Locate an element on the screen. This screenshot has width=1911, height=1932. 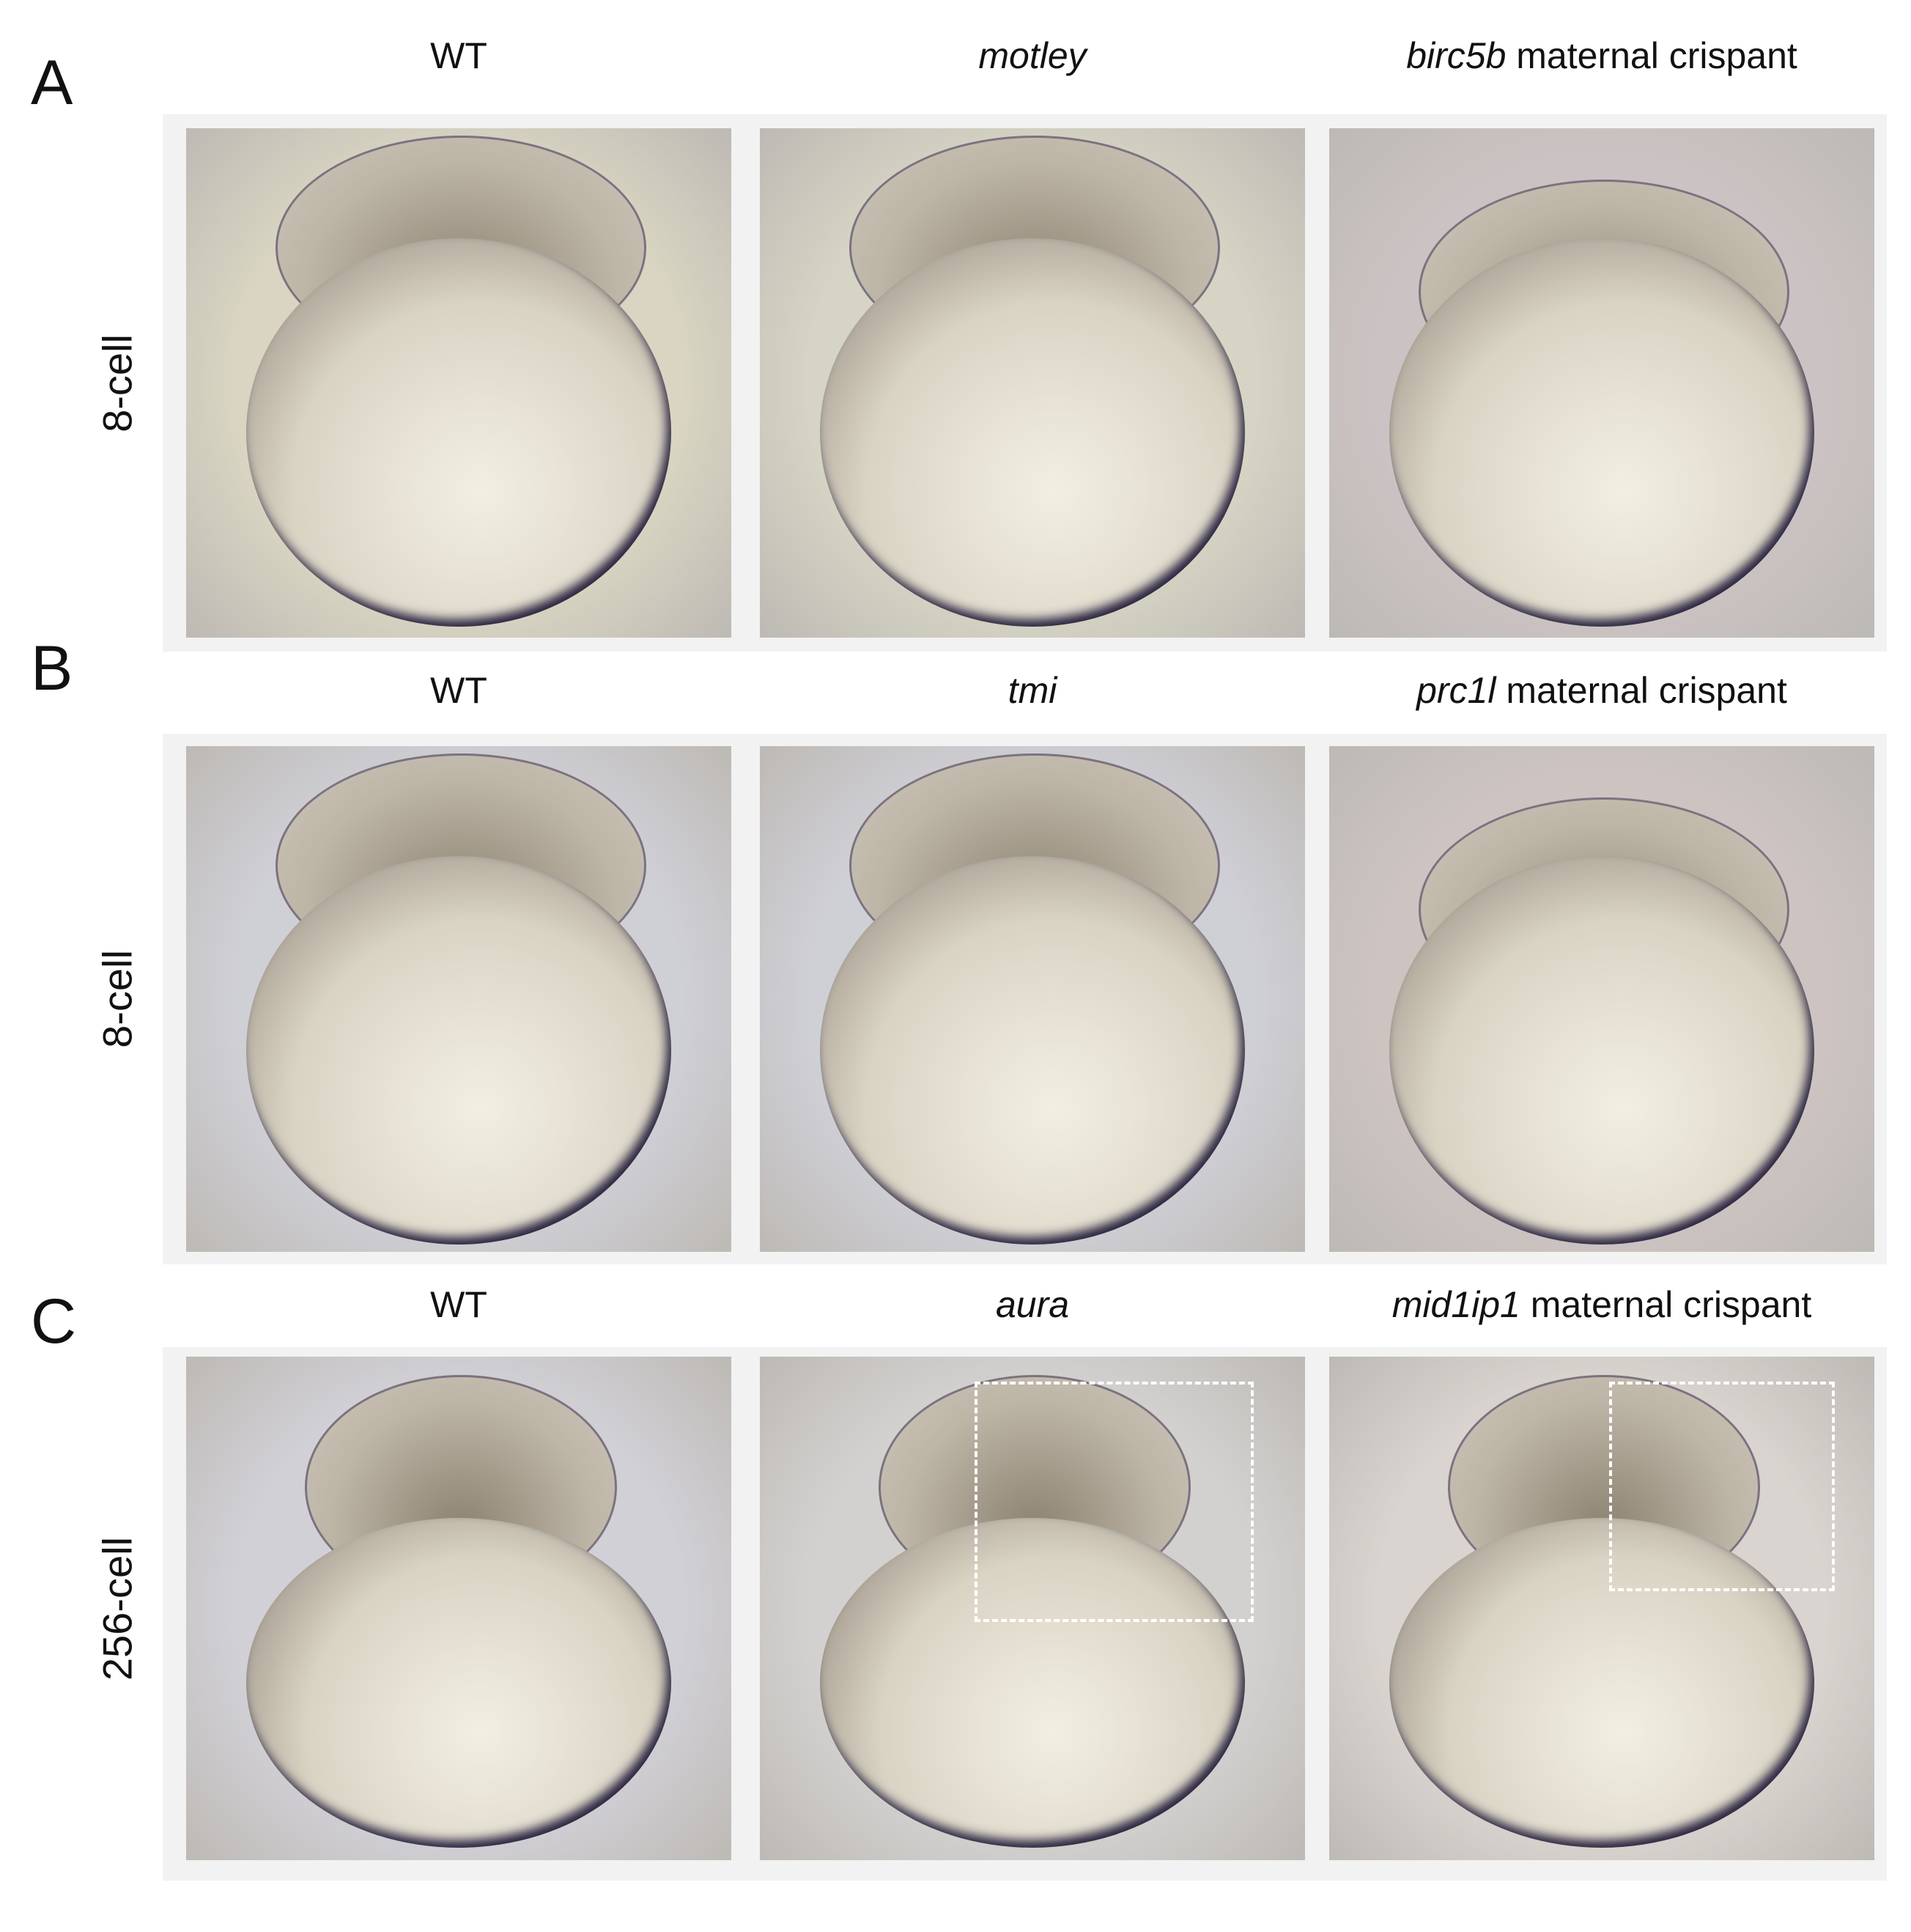
gene-name: aura is located at coordinates (1032, 1304).